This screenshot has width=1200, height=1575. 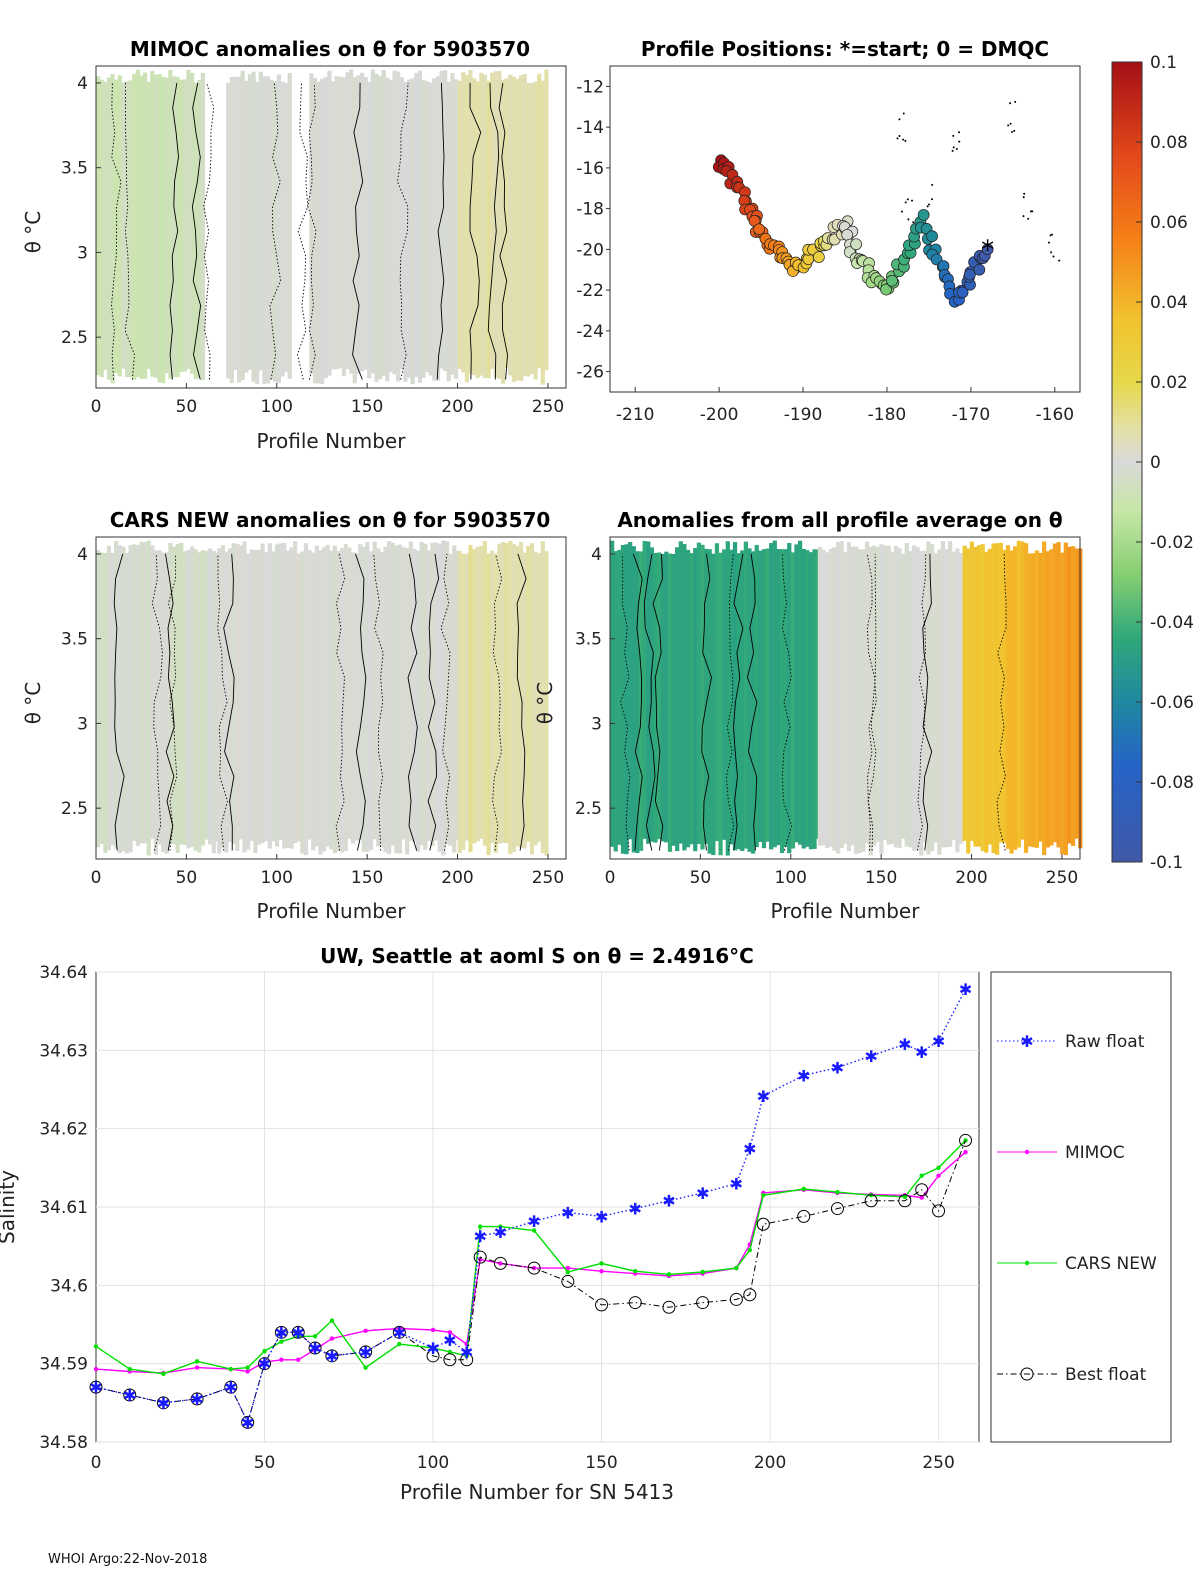 I want to click on series-cars-new, so click(x=530, y=1257).